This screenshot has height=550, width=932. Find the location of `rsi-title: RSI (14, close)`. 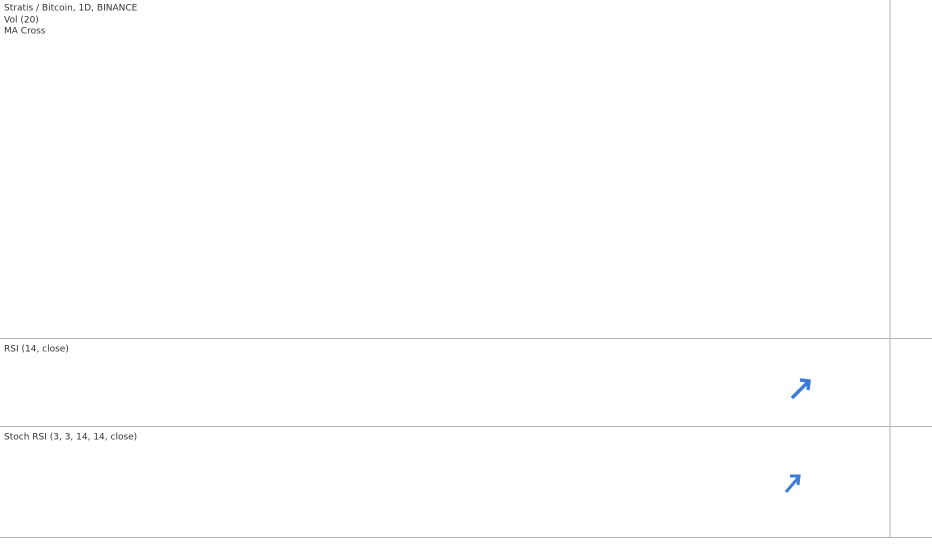

rsi-title: RSI (14, close) is located at coordinates (36, 350).